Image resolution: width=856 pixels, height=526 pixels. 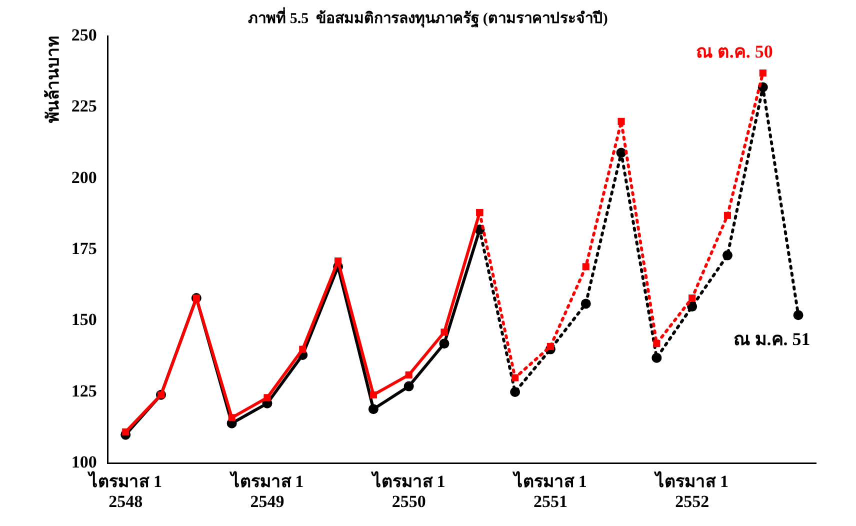 I want to click on series-label: ณ ต.ค. 50, so click(x=734, y=52).